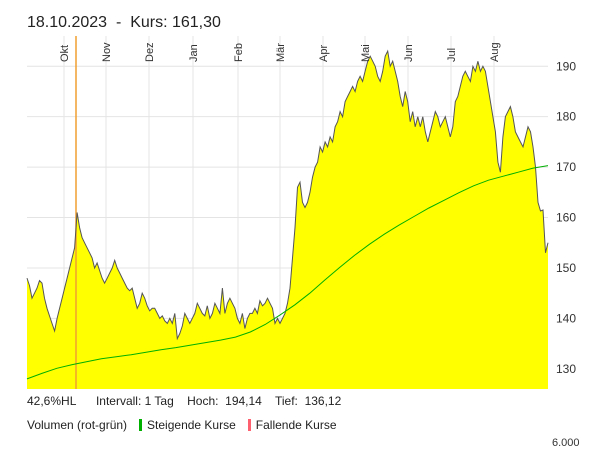 The image size is (601, 452). Describe the element at coordinates (141, 425) in the screenshot. I see `rising-color-marker` at that location.